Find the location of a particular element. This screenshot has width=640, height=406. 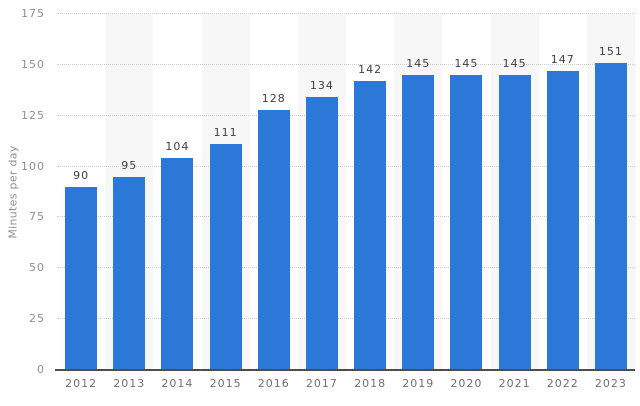

bar-2023 is located at coordinates (610, 216).